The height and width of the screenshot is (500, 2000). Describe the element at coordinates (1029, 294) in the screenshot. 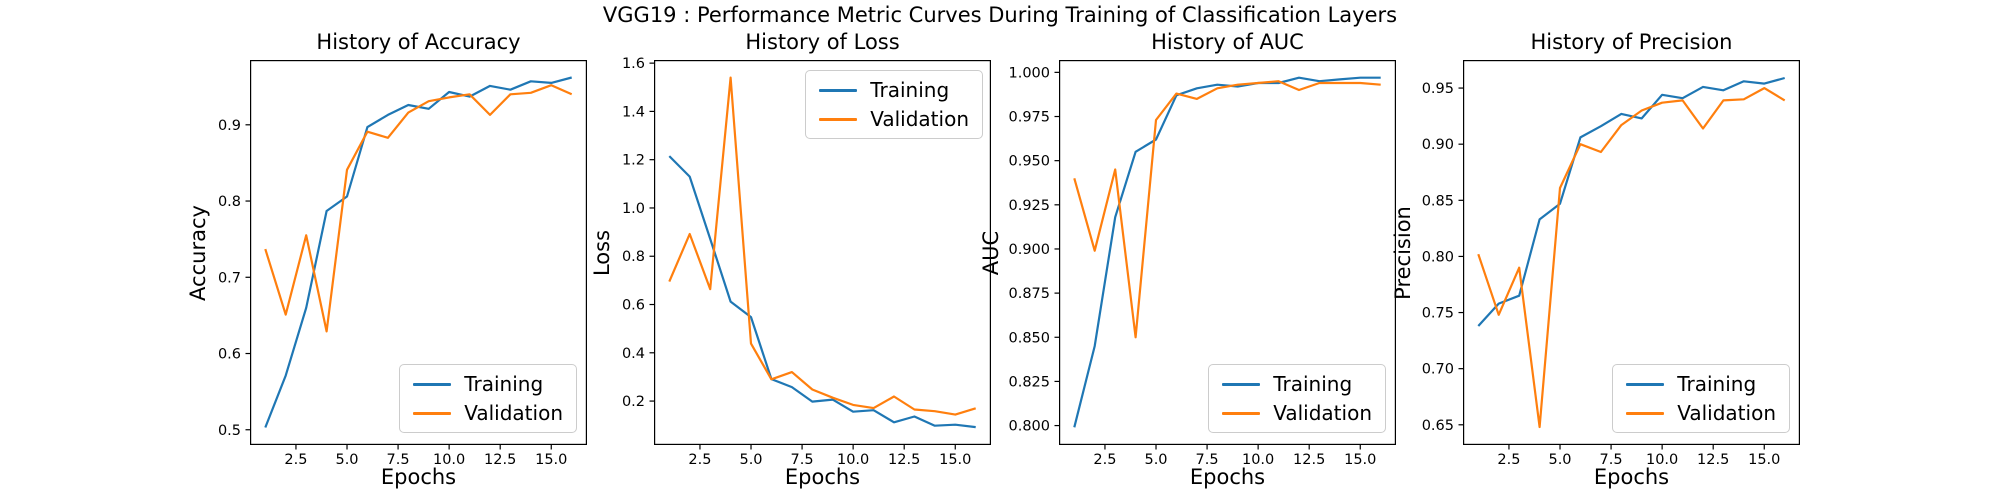

I see `svg-text: 0.875` at that location.